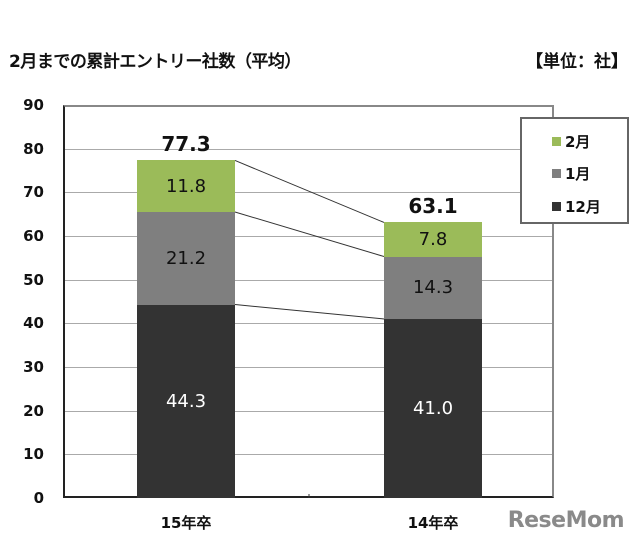  I want to click on y-tick-label: 30, so click(33, 367).